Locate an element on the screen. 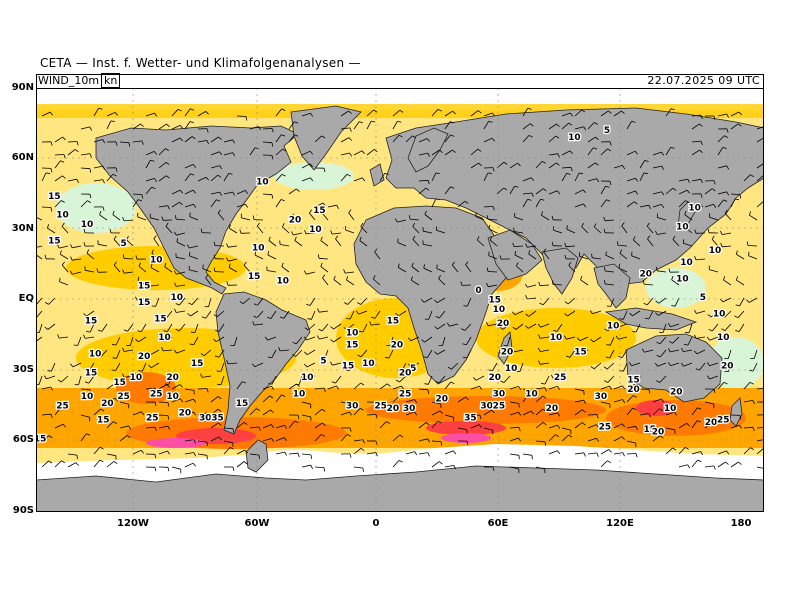  band-sov-30b is located at coordinates (466, 428).